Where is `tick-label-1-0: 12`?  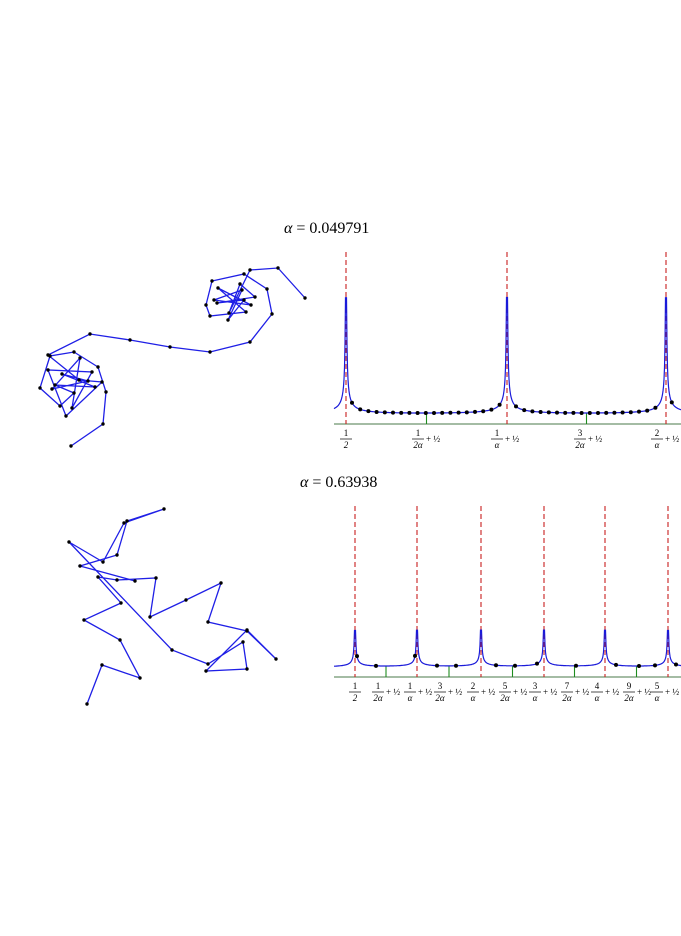
tick-label-1-0: 12 is located at coordinates (346, 439).